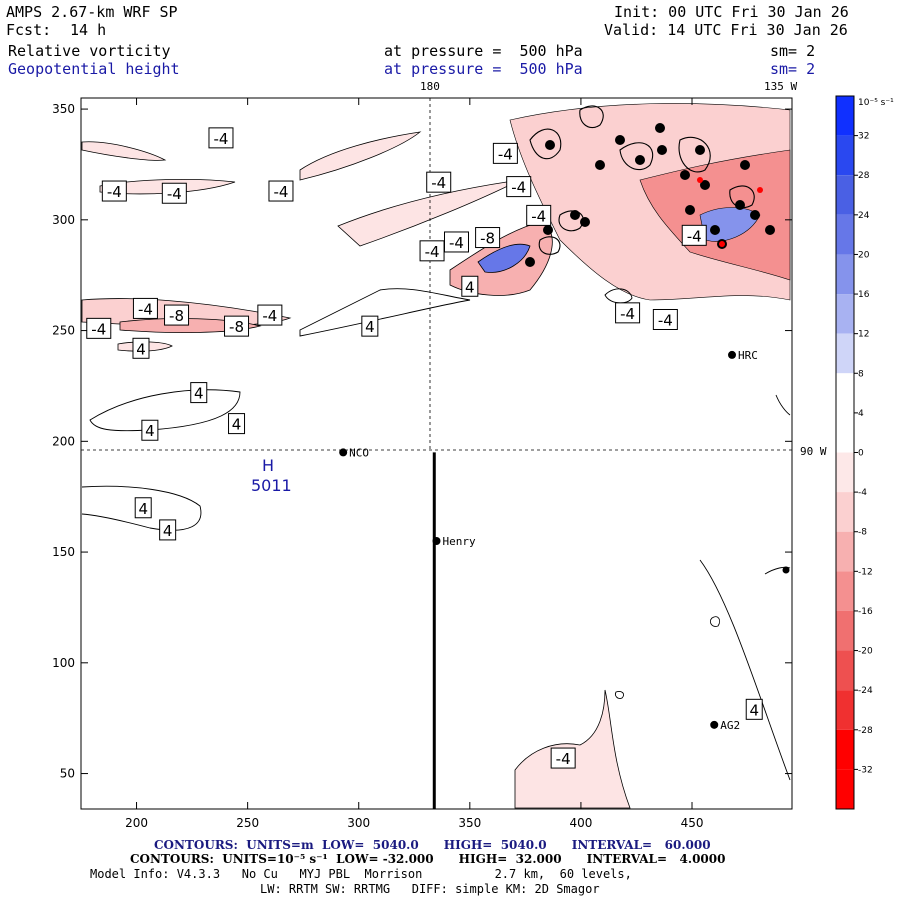 This screenshot has height=900, width=900. What do you see at coordinates (714, 724) in the screenshot?
I see `station-marker` at bounding box center [714, 724].